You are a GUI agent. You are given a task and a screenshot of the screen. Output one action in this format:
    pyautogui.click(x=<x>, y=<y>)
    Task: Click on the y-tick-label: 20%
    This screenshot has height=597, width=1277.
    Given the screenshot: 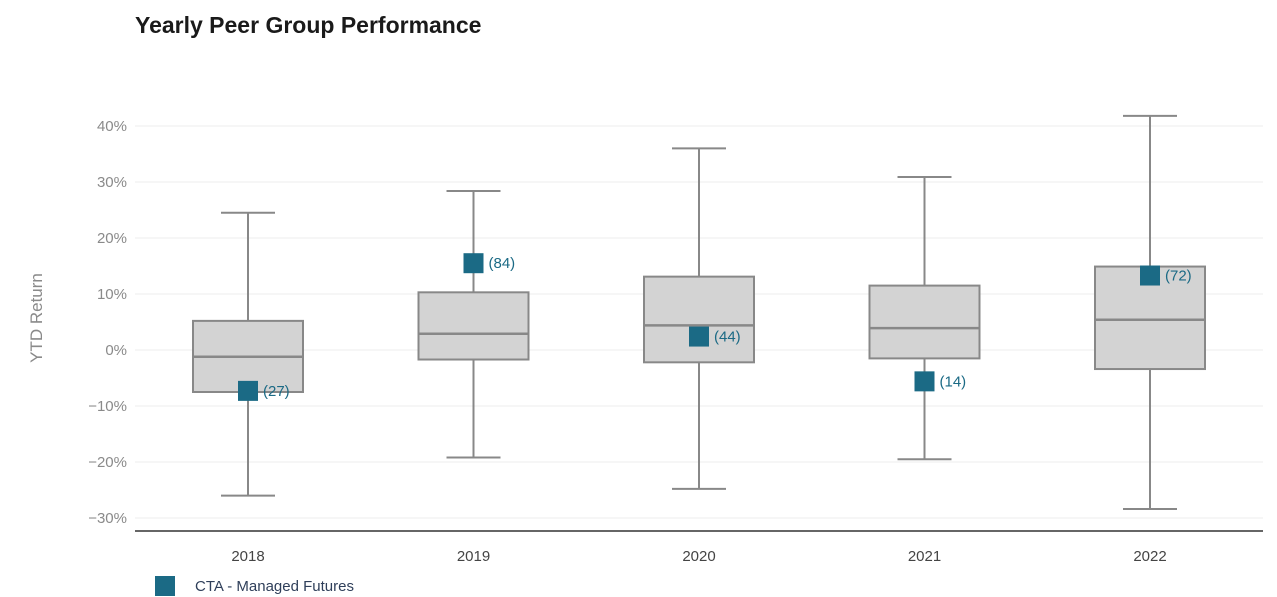 What is the action you would take?
    pyautogui.click(x=112, y=238)
    